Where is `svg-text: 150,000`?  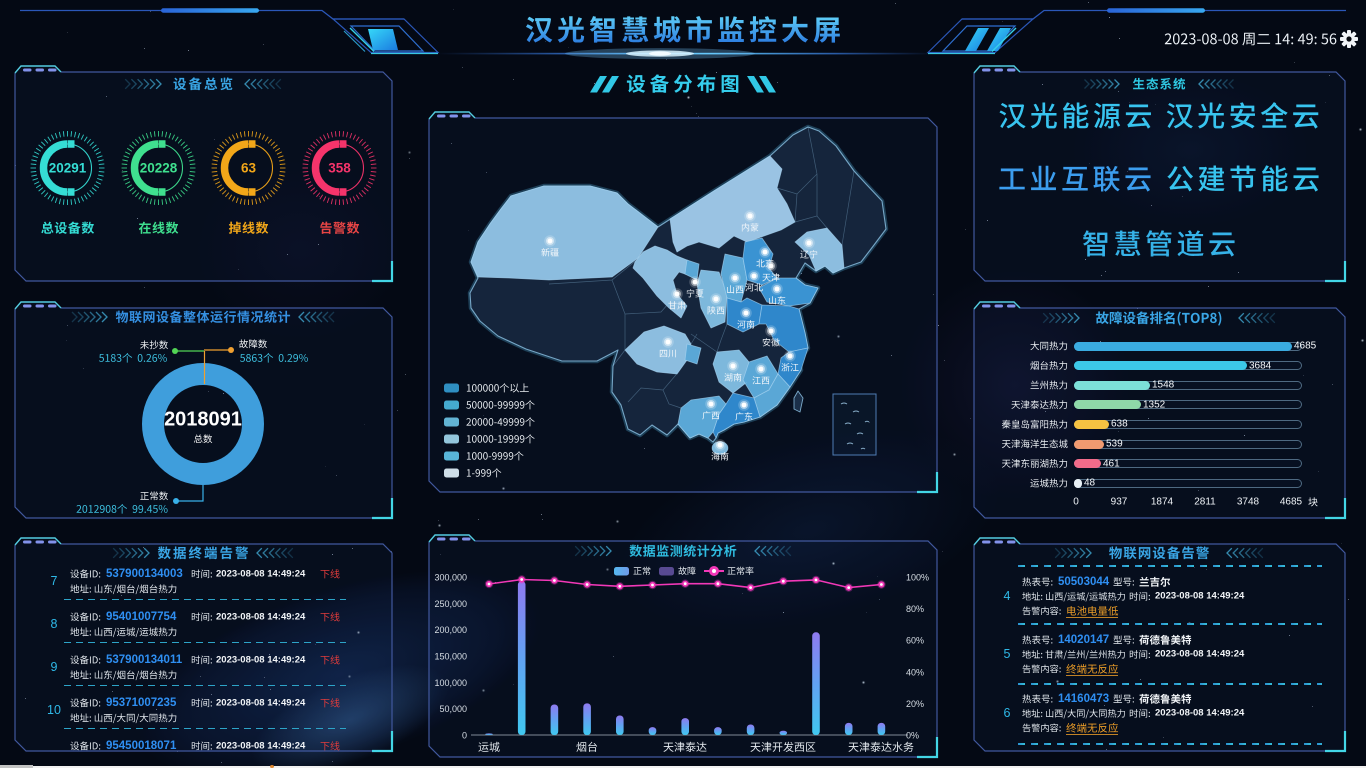
svg-text: 150,000 is located at coordinates (450, 657).